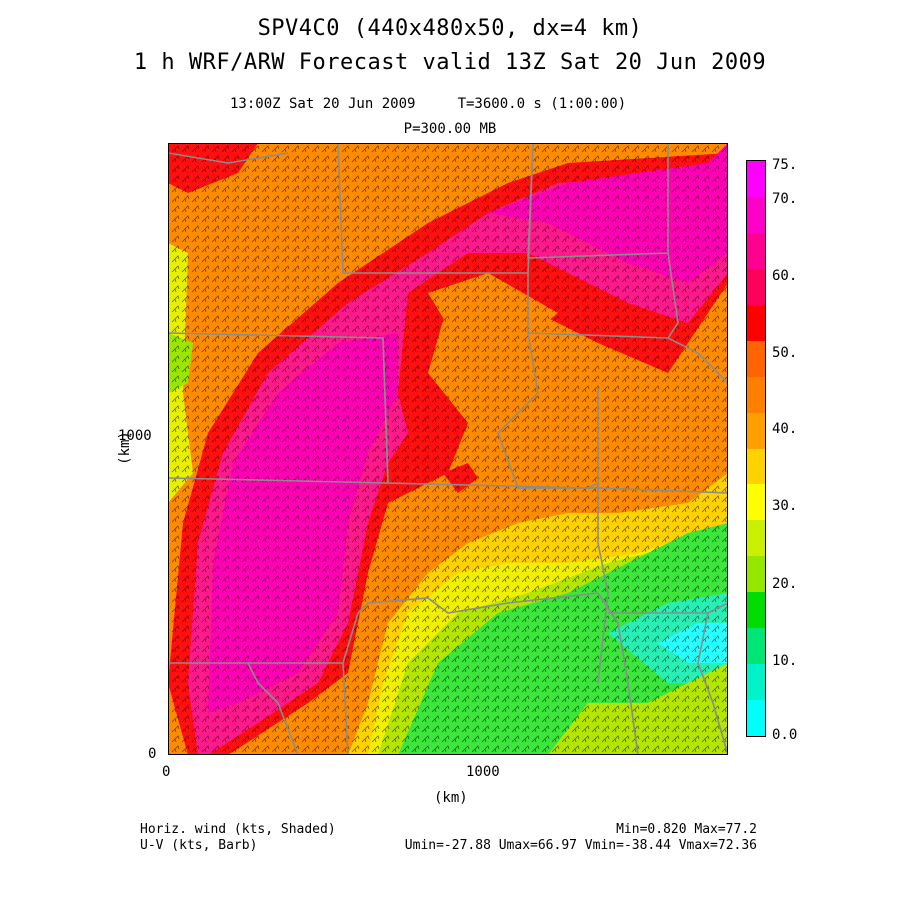 This screenshot has height=900, width=900. What do you see at coordinates (483, 772) in the screenshot?
I see `x-tick-1000: 1000` at bounding box center [483, 772].